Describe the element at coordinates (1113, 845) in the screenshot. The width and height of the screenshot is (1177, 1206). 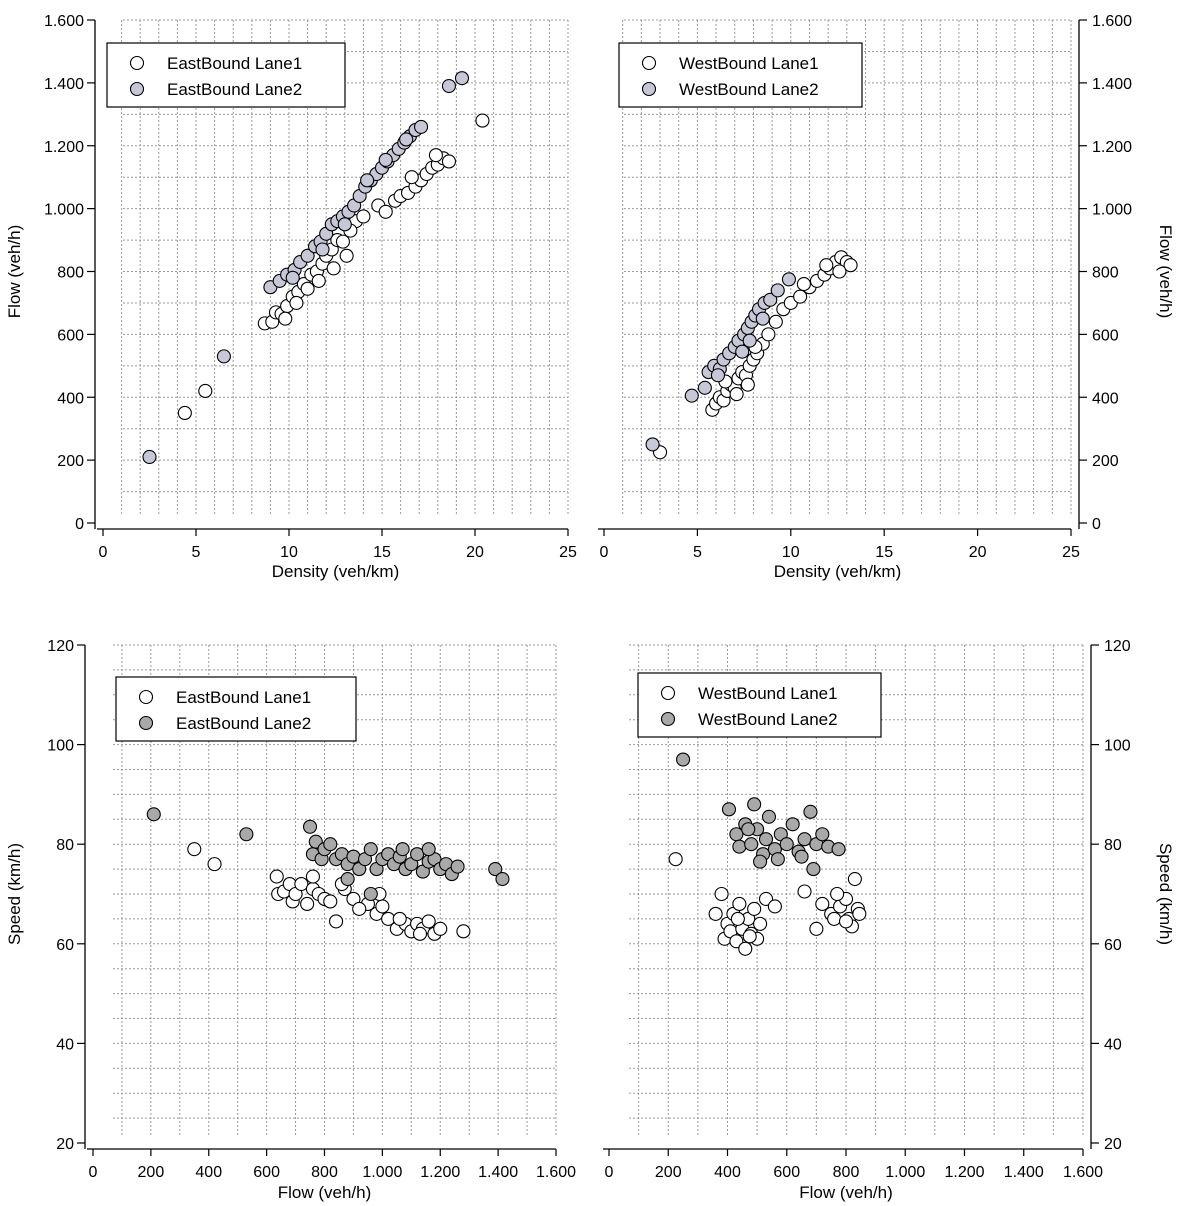
I see `y-tick-label: 80` at that location.